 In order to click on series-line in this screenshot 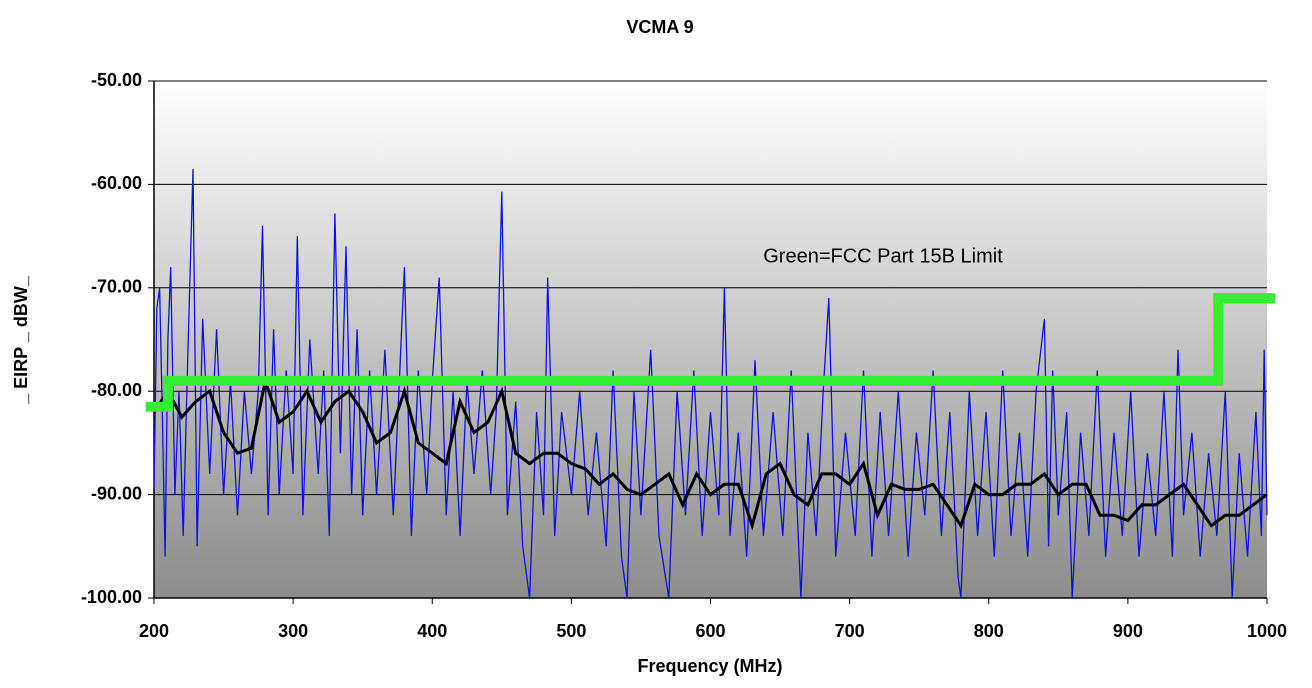, I will do `click(710, 352)`.